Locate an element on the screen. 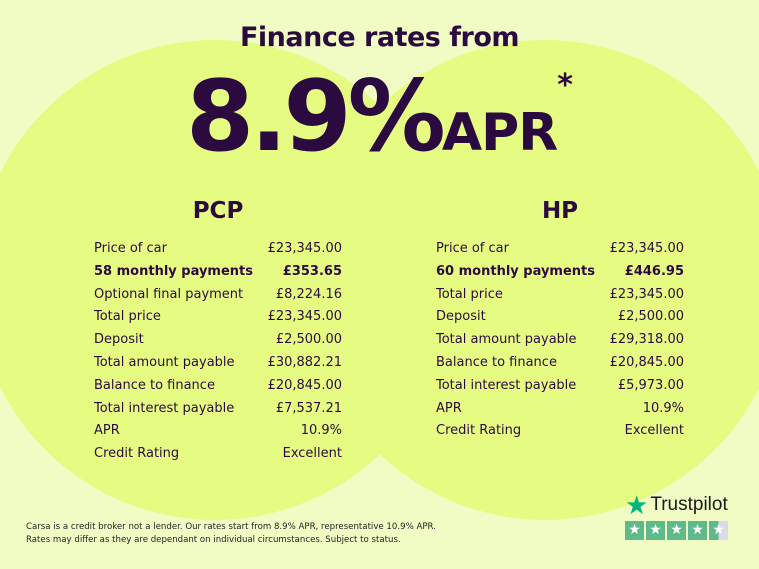 Image resolution: width=759 pixels, height=569 pixels. table-row: 58 monthly payments £353.65 is located at coordinates (218, 272).